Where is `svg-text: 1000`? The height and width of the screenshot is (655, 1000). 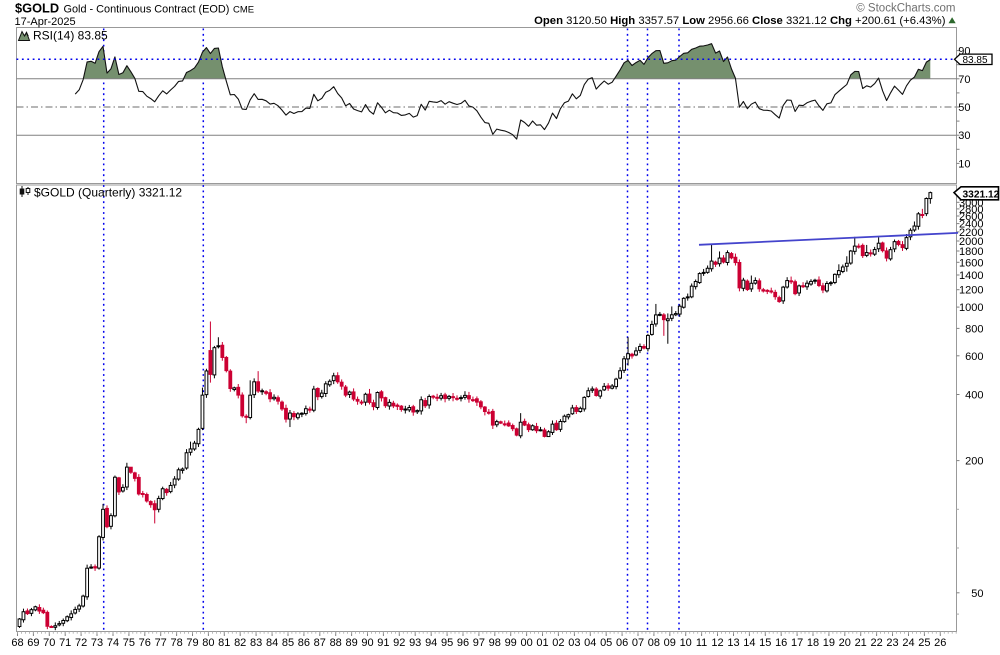 svg-text: 1000 is located at coordinates (971, 308).